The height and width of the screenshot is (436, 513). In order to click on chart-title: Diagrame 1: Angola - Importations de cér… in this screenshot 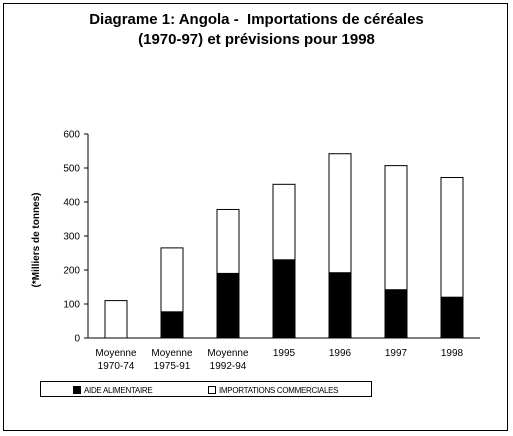, I will do `click(256, 30)`.